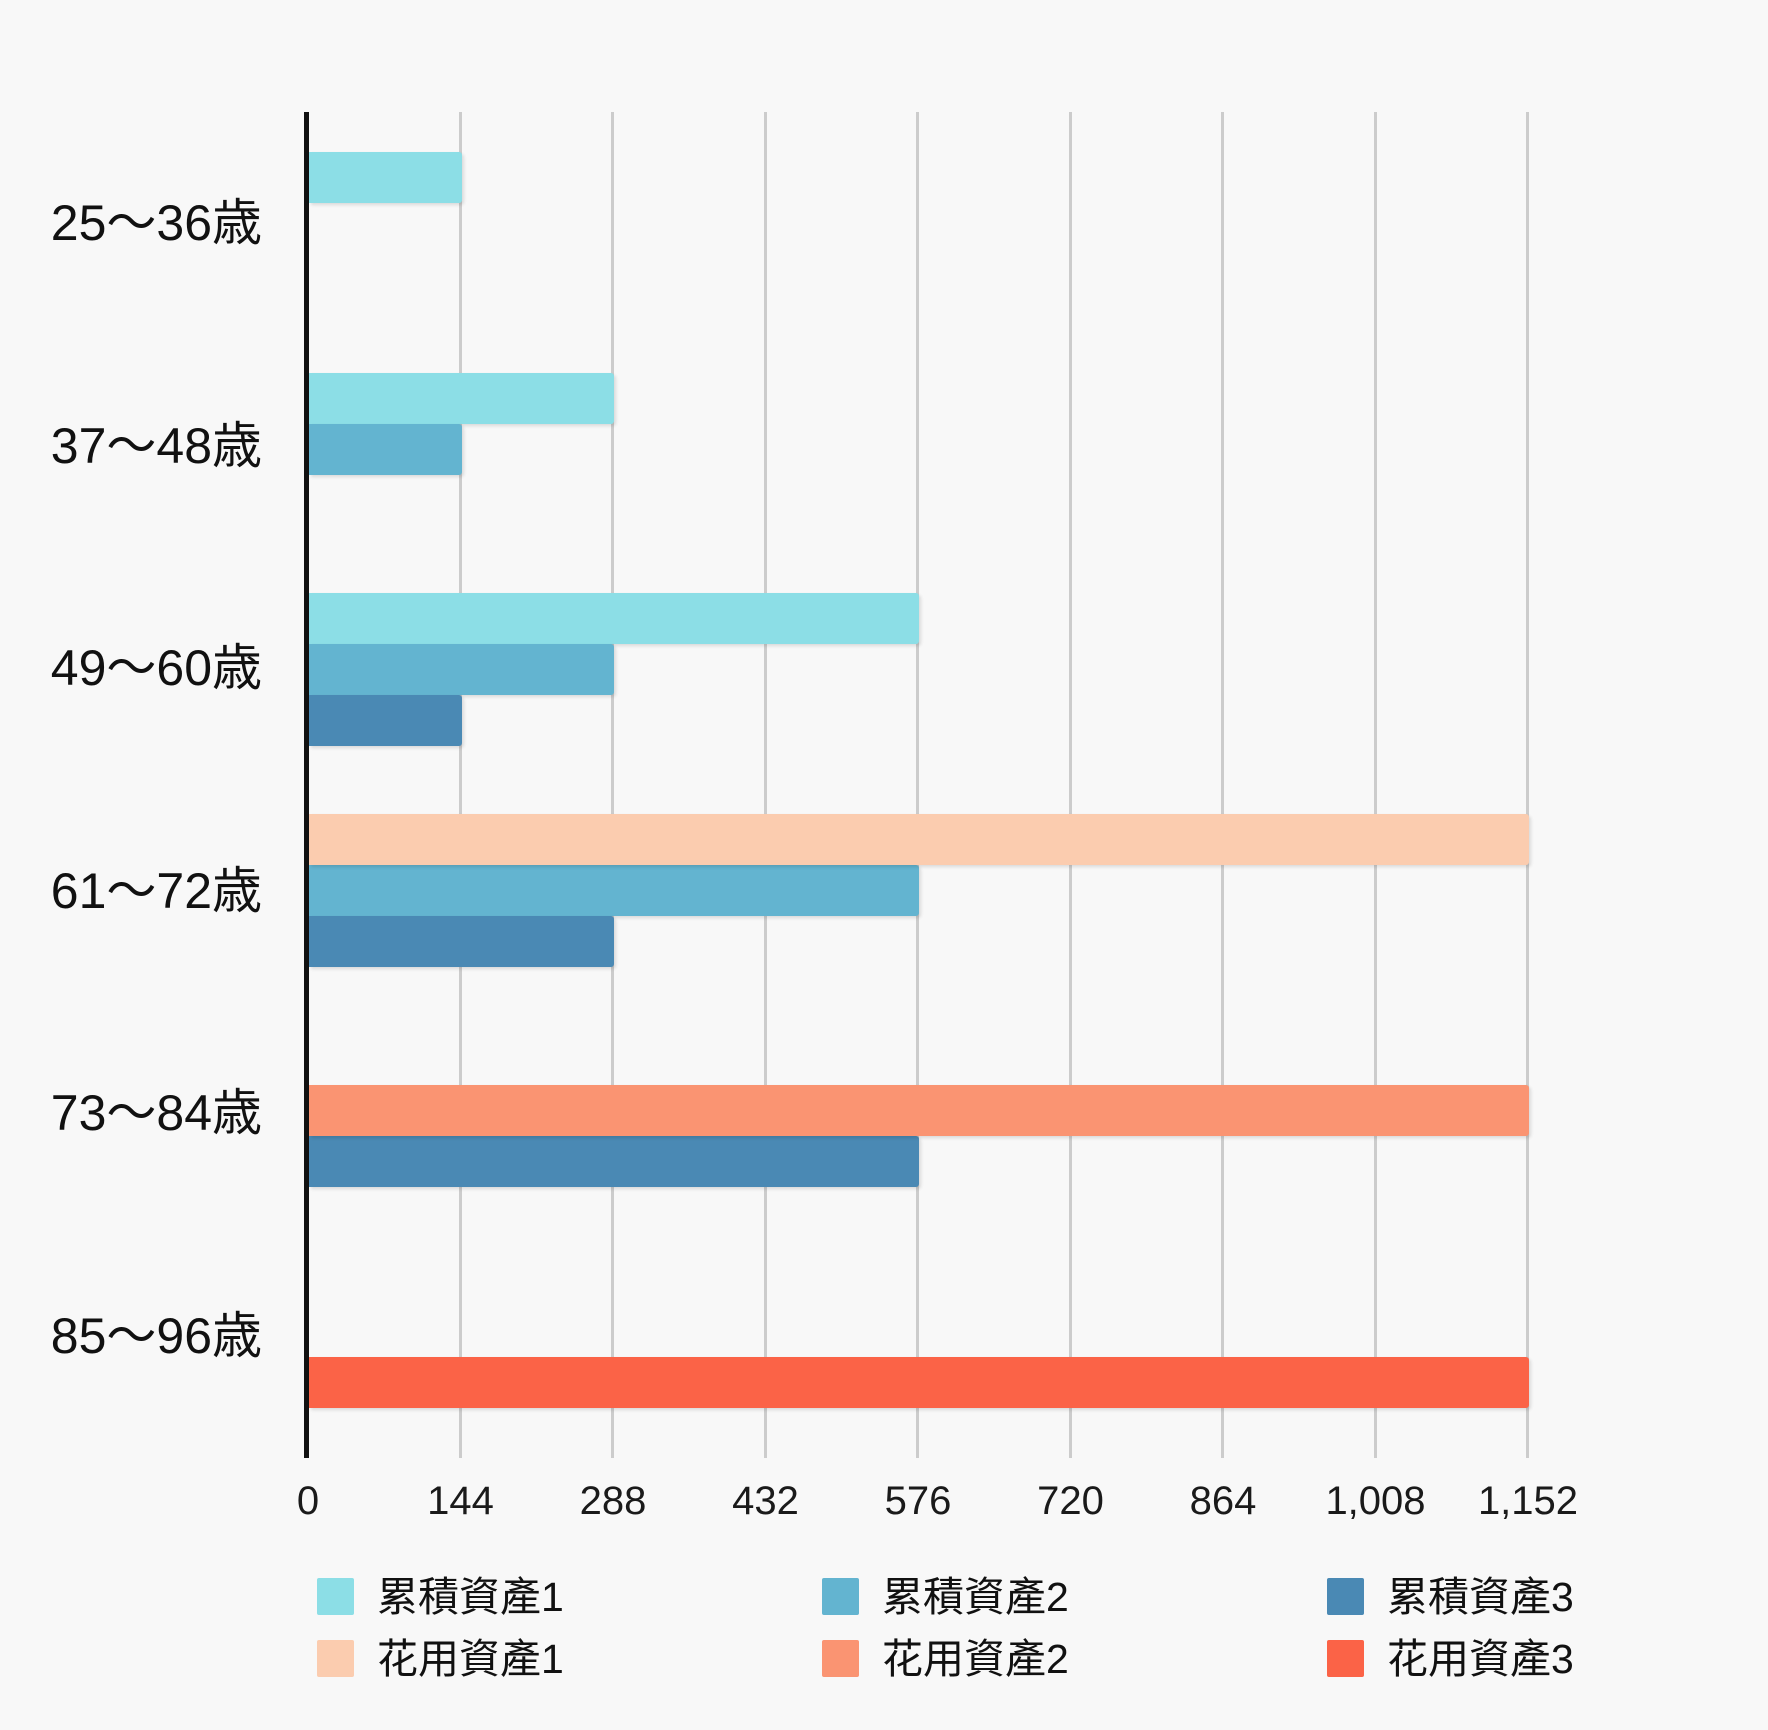  Describe the element at coordinates (975, 1659) in the screenshot. I see `legend-label: 花用資產2` at that location.